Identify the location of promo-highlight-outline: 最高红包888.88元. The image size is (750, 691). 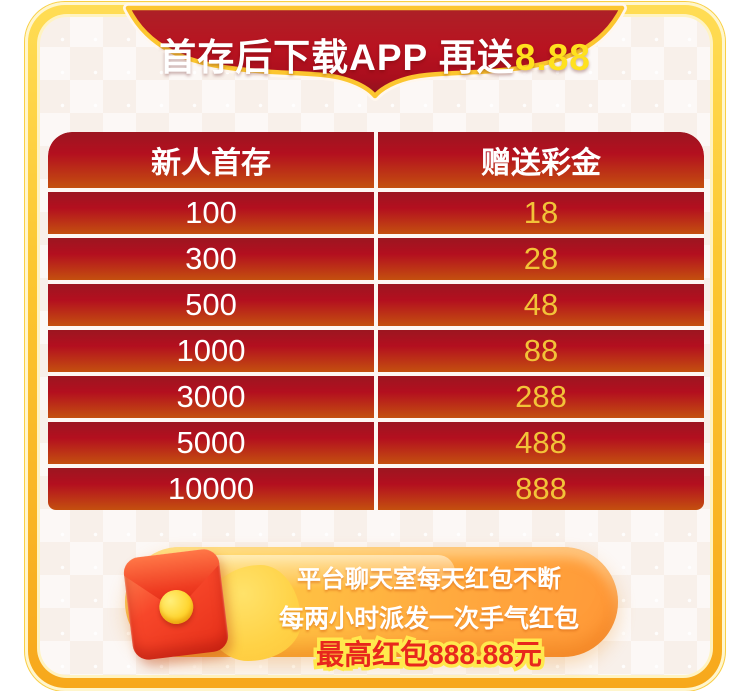
(429, 655).